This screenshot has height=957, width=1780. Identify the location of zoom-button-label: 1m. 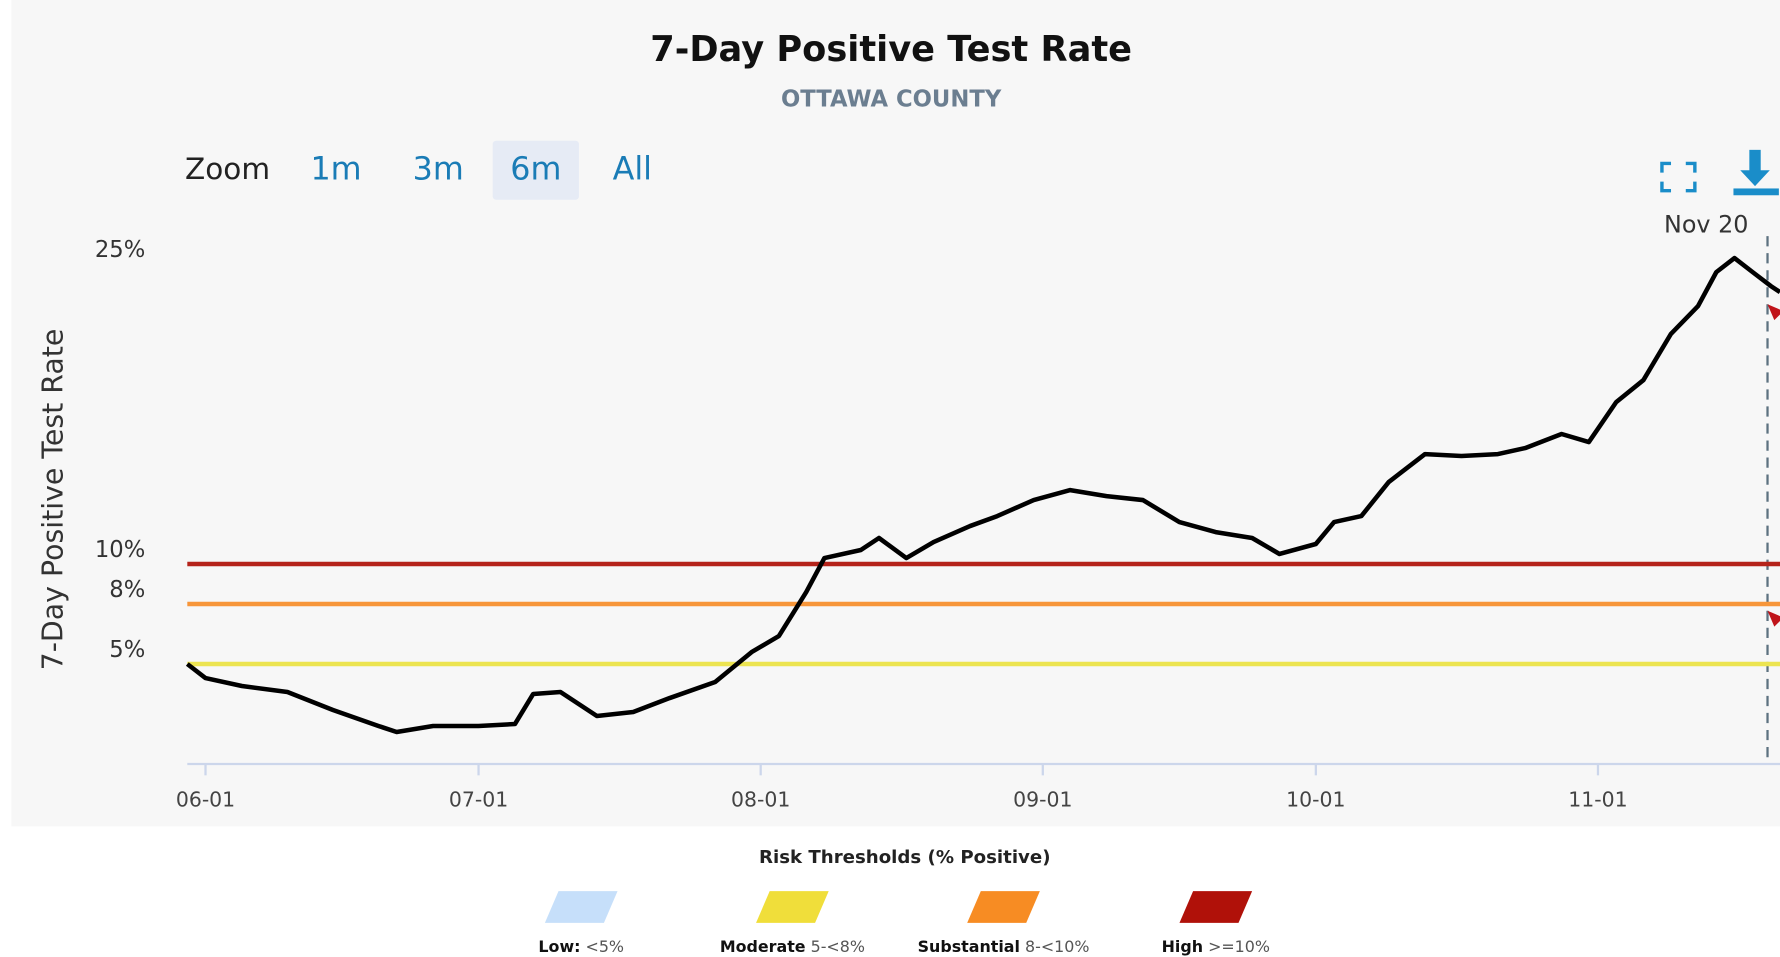
(335, 169).